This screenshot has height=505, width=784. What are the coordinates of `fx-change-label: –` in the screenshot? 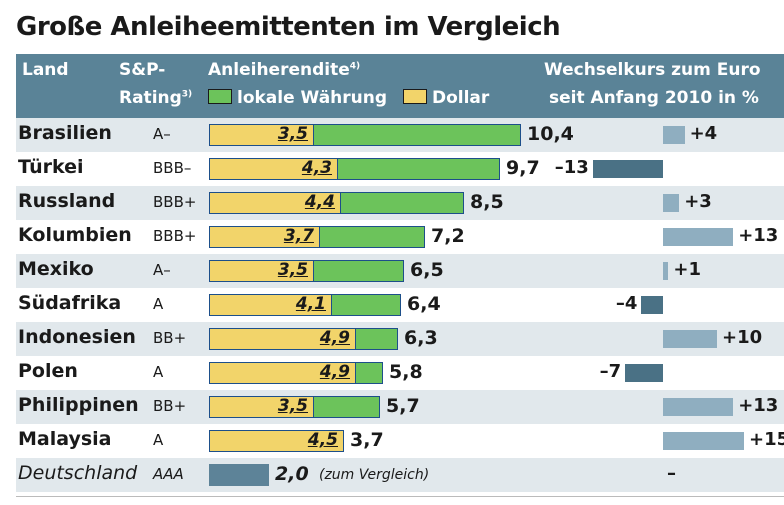 It's located at (671, 473).